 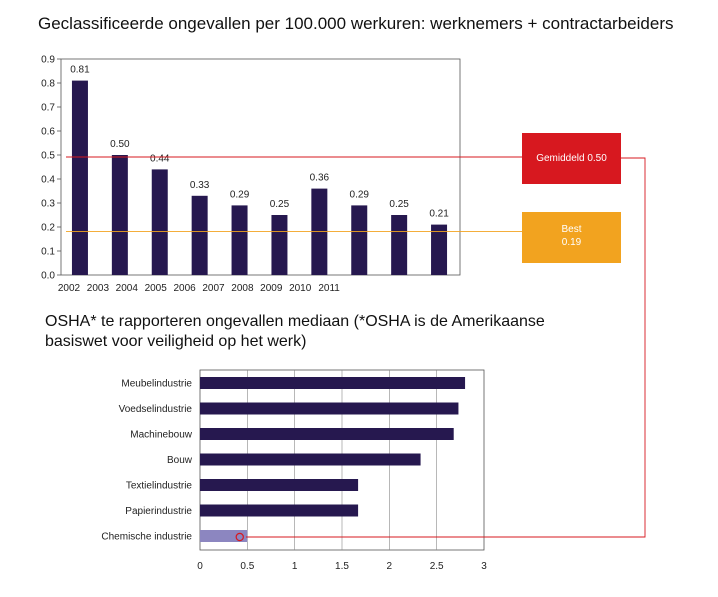 I want to click on category-label: Papierindustrie, so click(x=158, y=511).